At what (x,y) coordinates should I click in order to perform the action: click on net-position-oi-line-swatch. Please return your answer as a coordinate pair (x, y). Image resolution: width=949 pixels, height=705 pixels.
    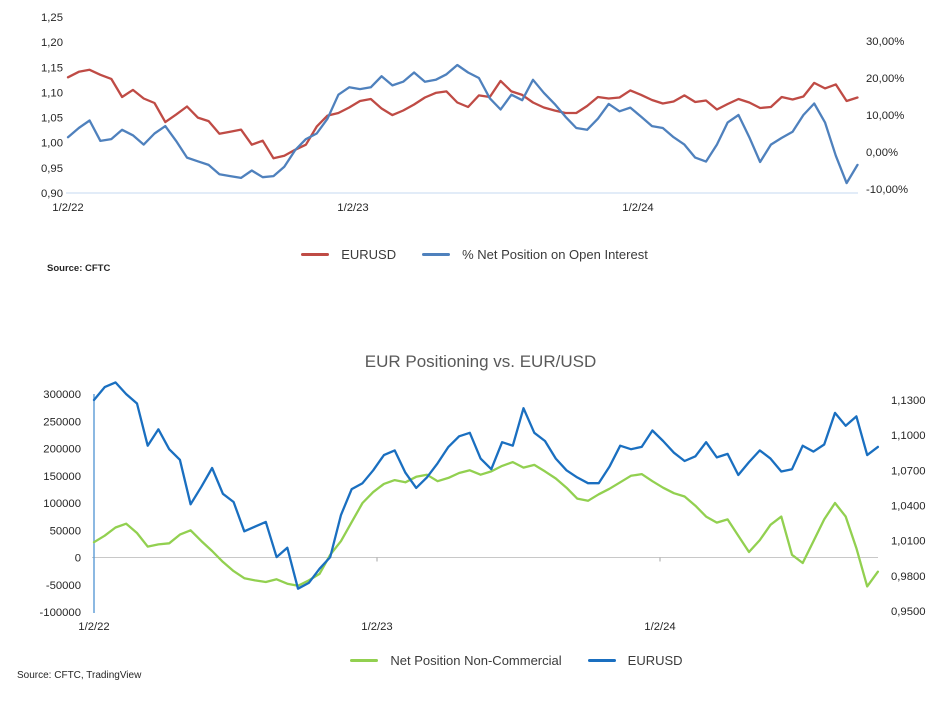
    Looking at the image, I should click on (436, 254).